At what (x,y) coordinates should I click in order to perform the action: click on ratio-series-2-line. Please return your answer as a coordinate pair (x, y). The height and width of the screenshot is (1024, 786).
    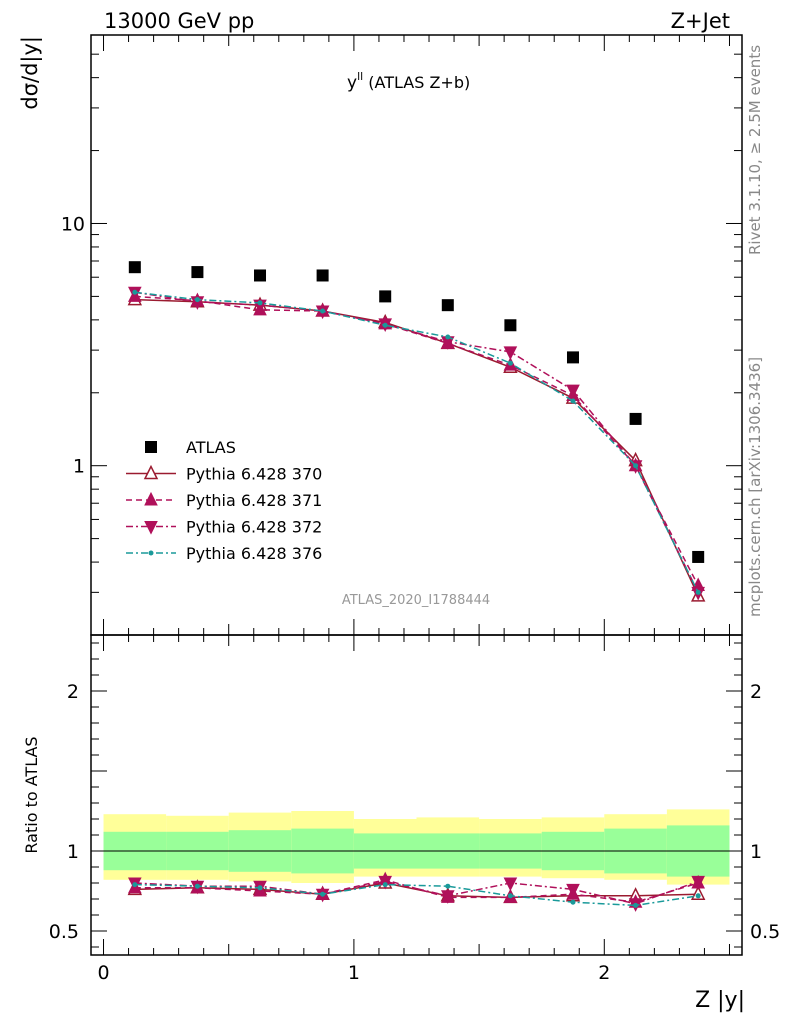
    Looking at the image, I should click on (416, 891).